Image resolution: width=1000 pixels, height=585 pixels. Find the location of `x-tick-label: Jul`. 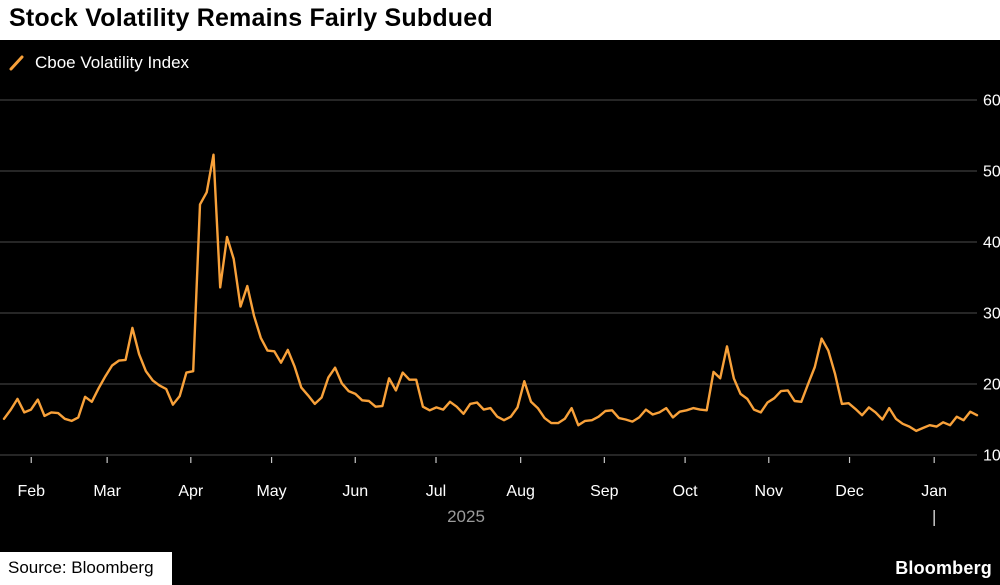

x-tick-label: Jul is located at coordinates (436, 491).